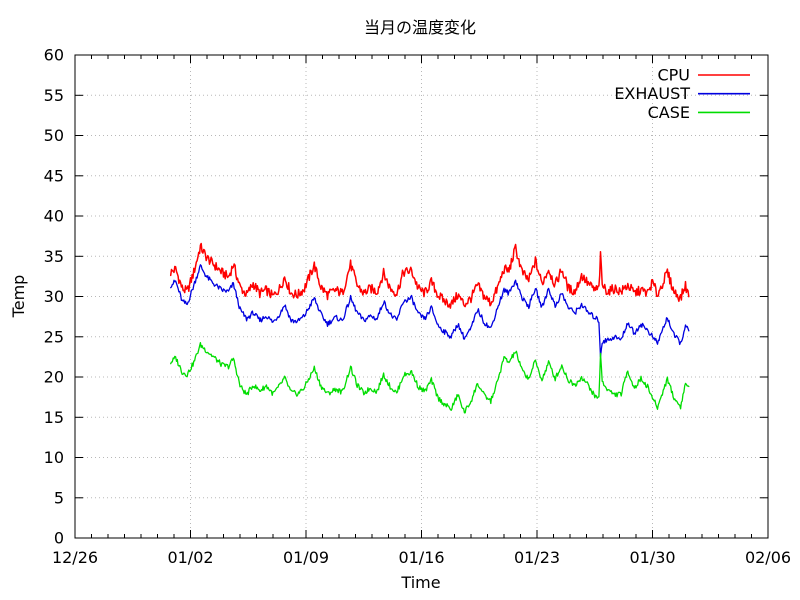 The image size is (800, 600). What do you see at coordinates (421, 557) in the screenshot?
I see `x-tick-label: 01/16` at bounding box center [421, 557].